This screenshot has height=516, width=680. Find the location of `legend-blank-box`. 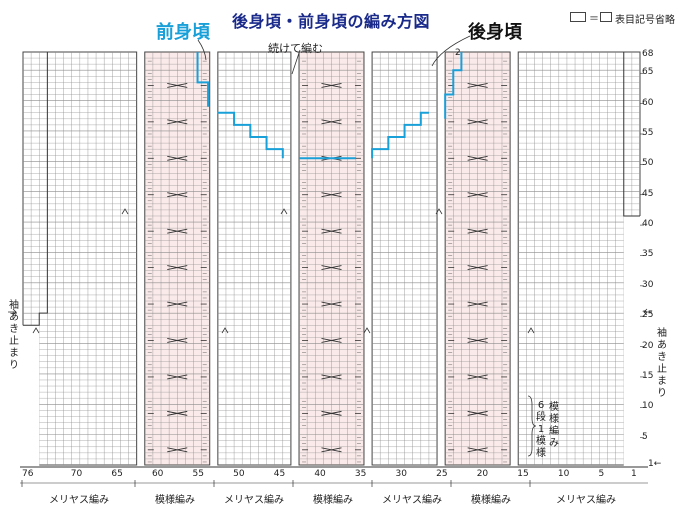

legend-blank-box is located at coordinates (578, 17).